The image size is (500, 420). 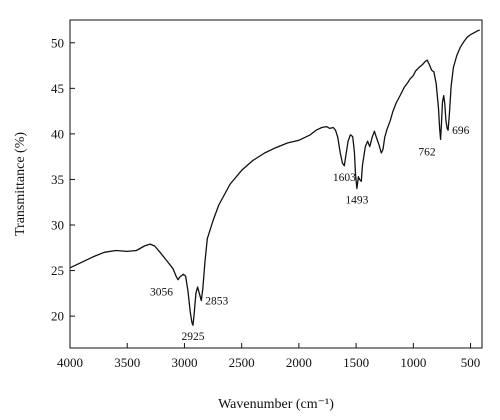 What do you see at coordinates (216, 302) in the screenshot?
I see `peak-label: 2853` at bounding box center [216, 302].